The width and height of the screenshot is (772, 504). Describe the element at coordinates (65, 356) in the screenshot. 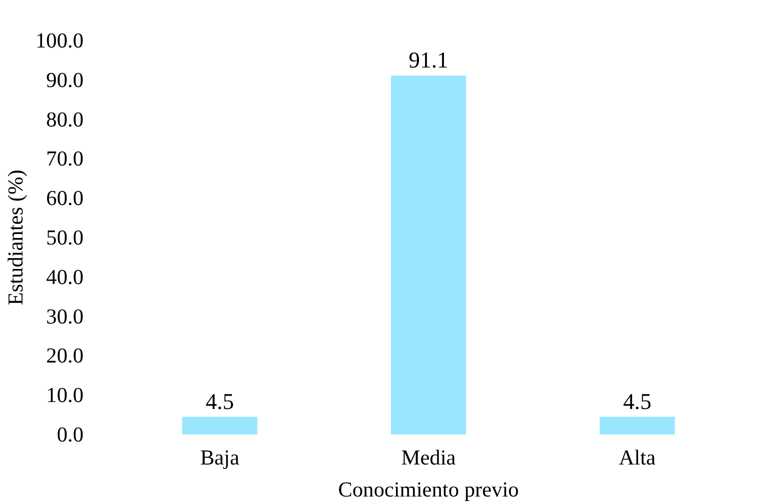

I see `y-tick-label: 20.0` at that location.